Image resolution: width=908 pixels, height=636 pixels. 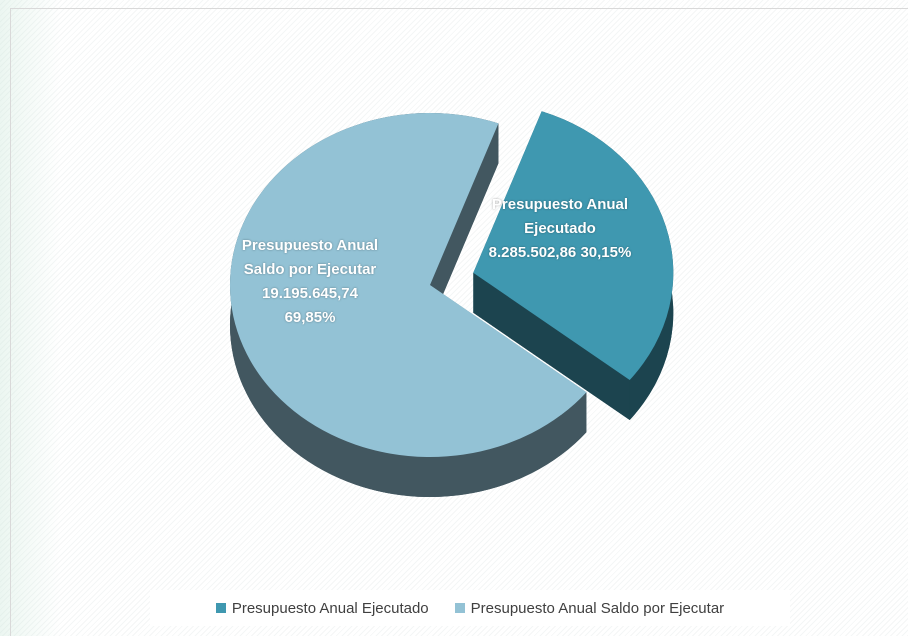 I want to click on legend-item: Presupuesto Anual Ejecutado, so click(x=322, y=608).